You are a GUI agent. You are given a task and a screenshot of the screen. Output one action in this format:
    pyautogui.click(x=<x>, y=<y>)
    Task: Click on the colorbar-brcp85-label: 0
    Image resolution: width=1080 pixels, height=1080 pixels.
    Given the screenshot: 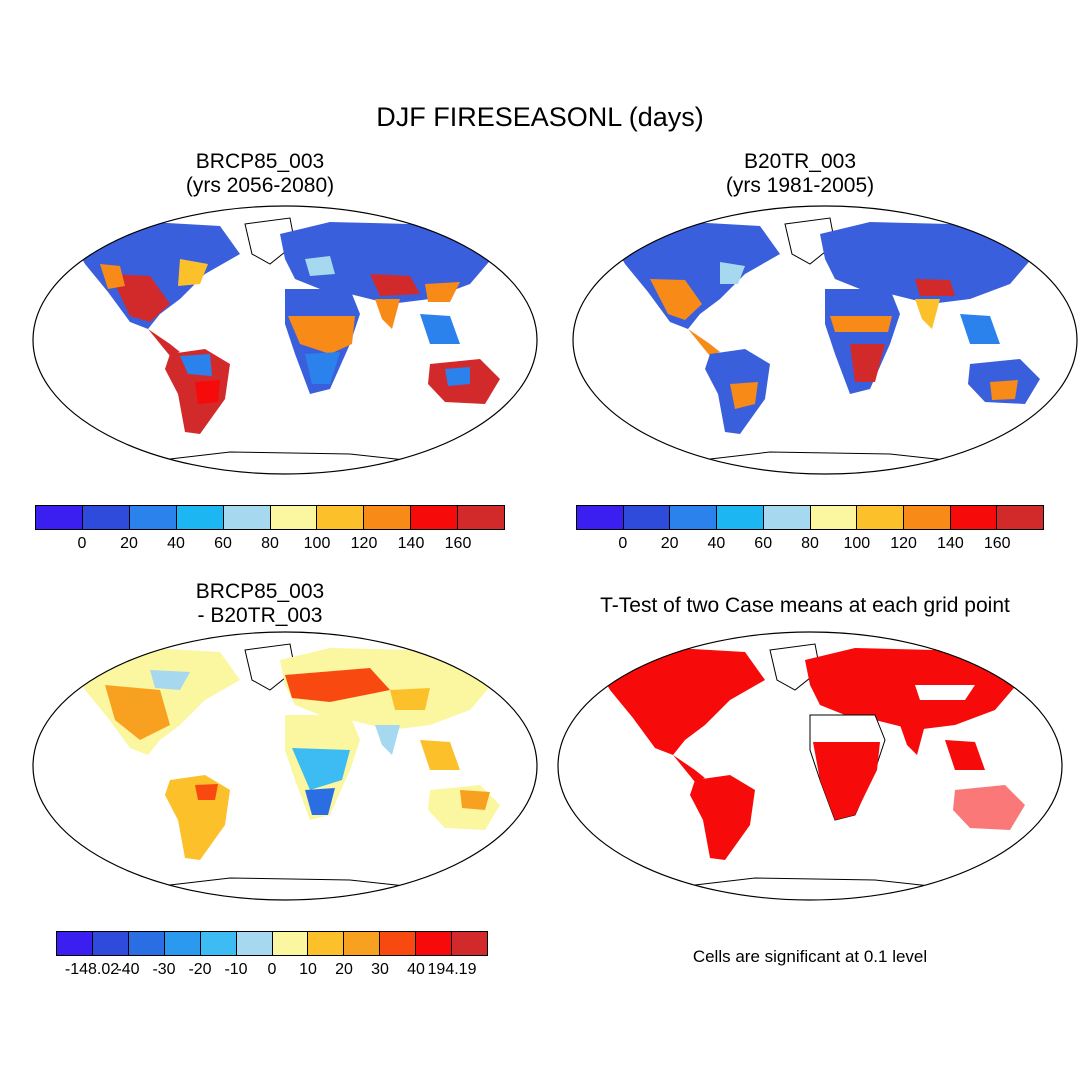 What is the action you would take?
    pyautogui.click(x=82, y=543)
    